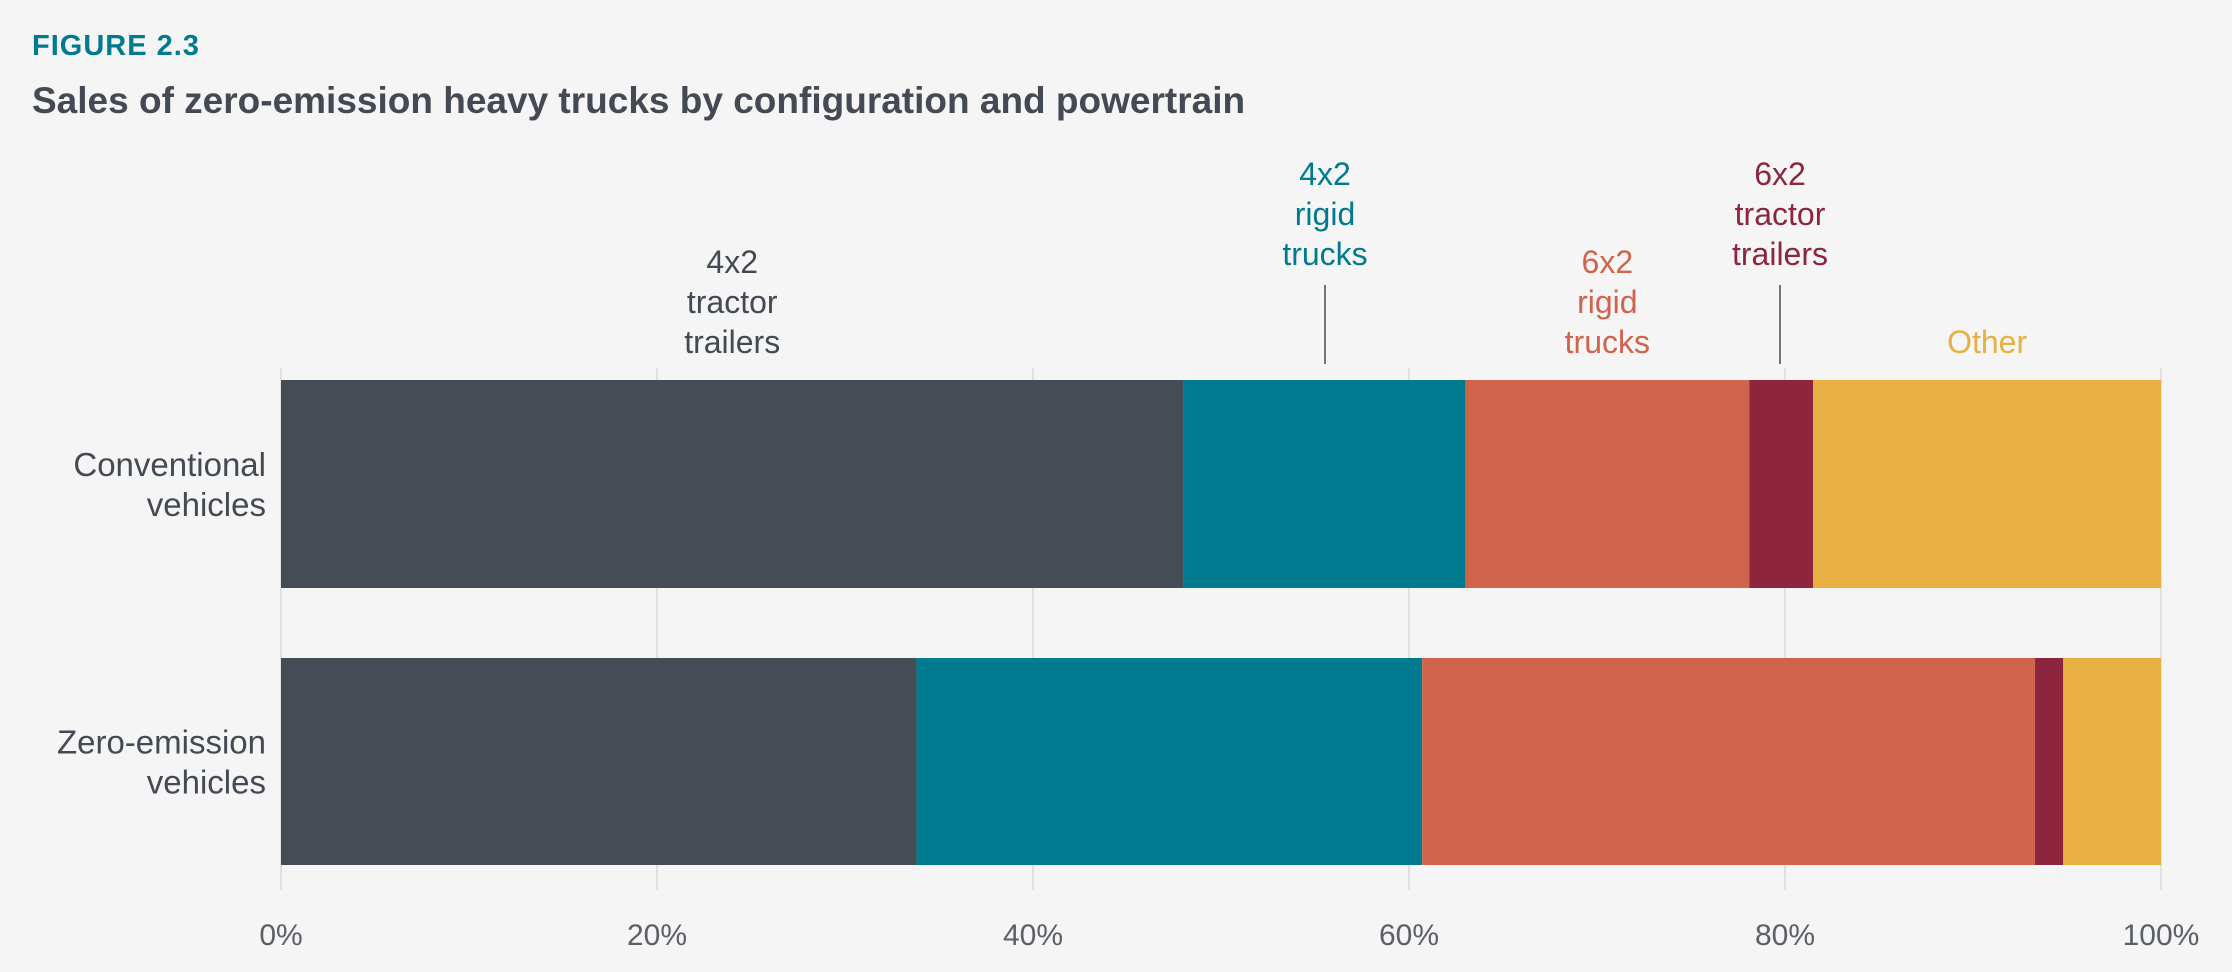  What do you see at coordinates (1780, 214) in the screenshot?
I see `series-label: 6x2 tractor trailers` at bounding box center [1780, 214].